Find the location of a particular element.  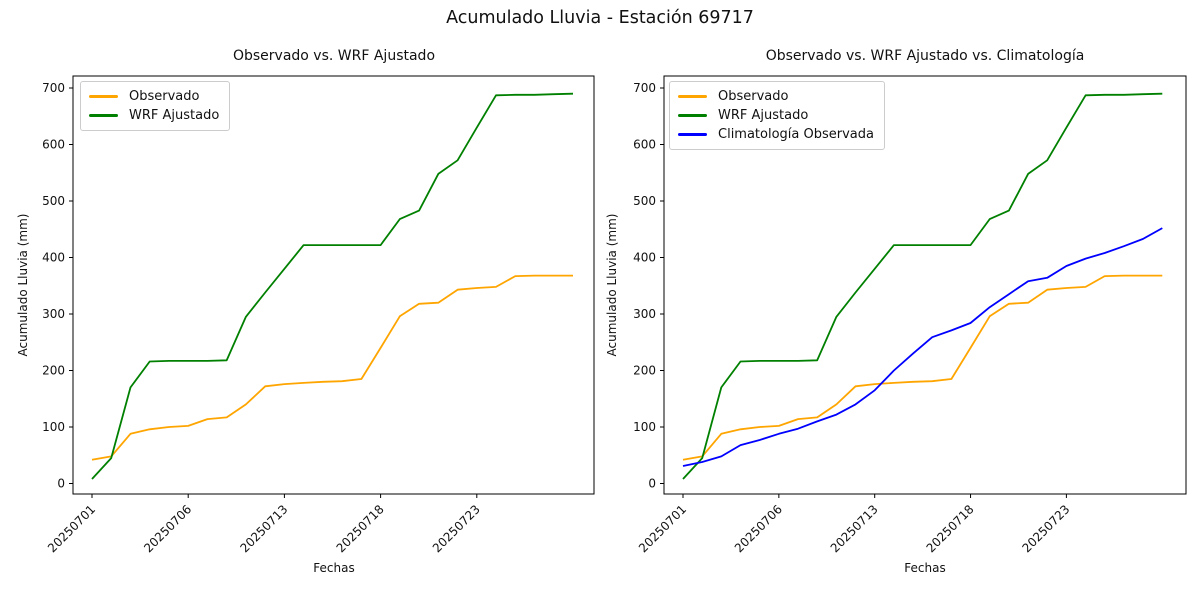

legend-item: Climatología Observada is located at coordinates (776, 134).